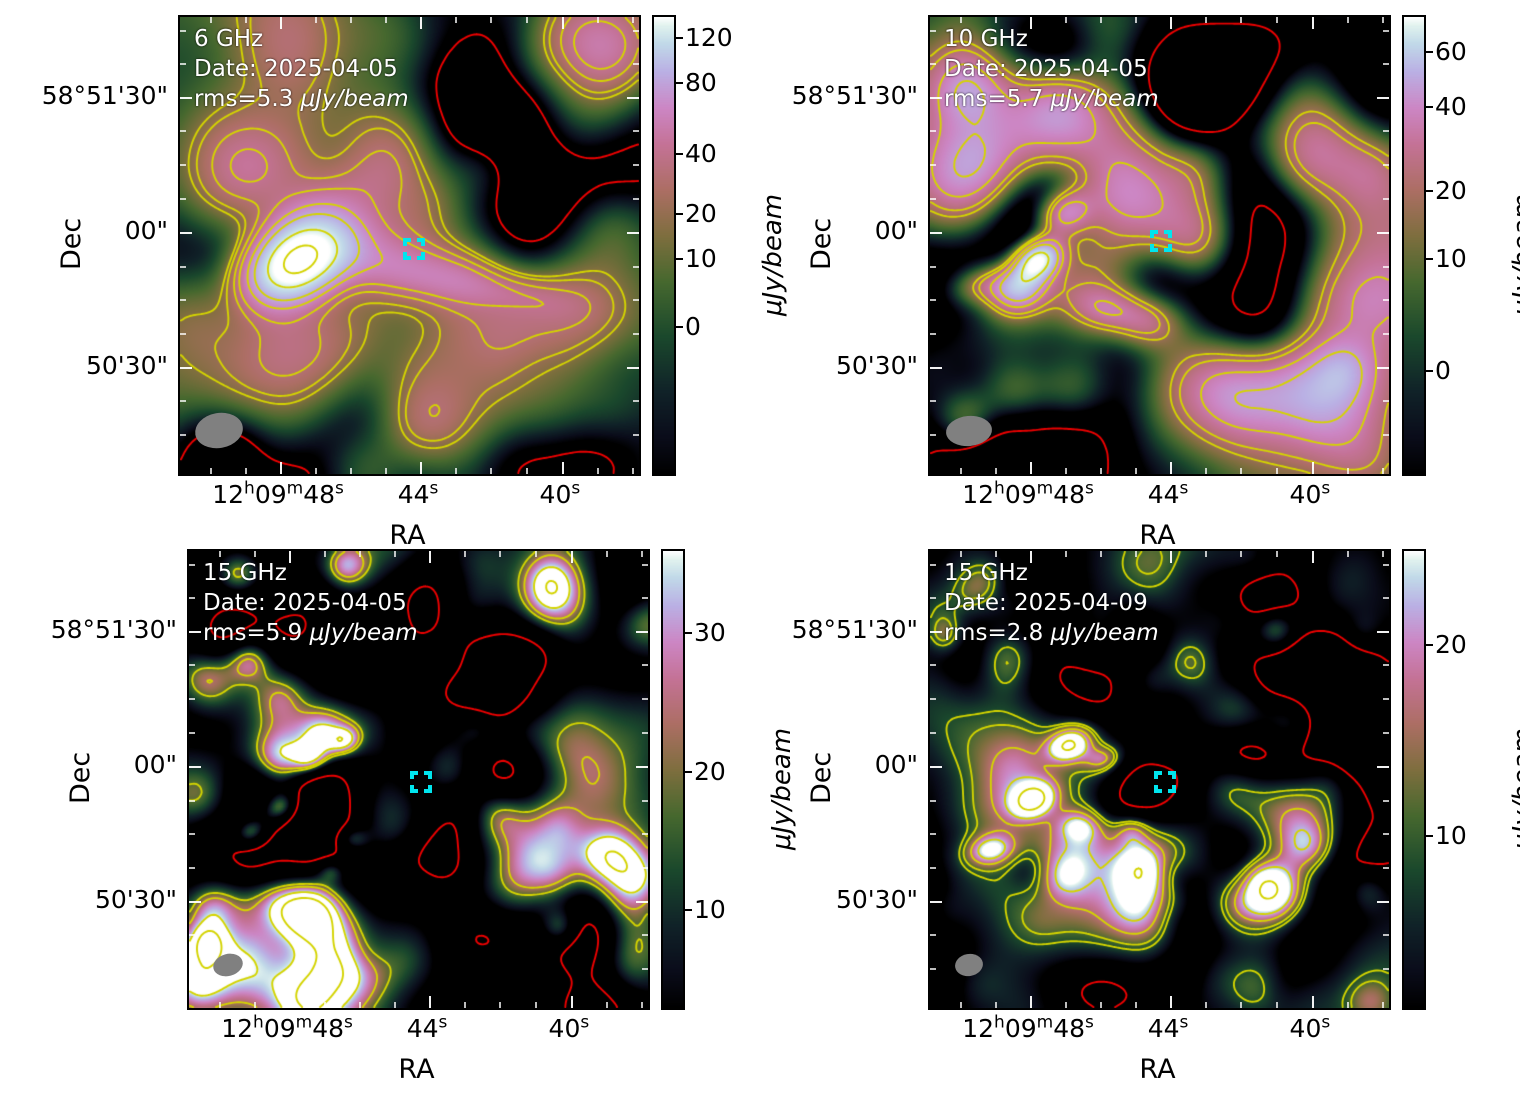  What do you see at coordinates (877, 899) in the screenshot?
I see `y-tick-label: 50'30"` at bounding box center [877, 899].